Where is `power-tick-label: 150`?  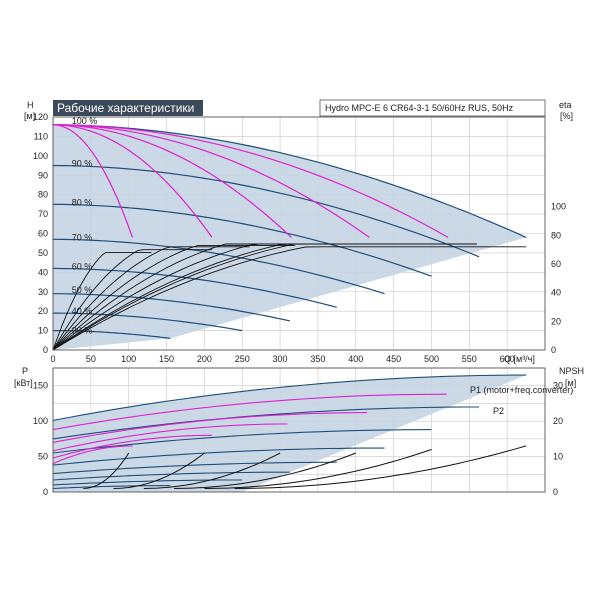
power-tick-label: 150 is located at coordinates (40, 386).